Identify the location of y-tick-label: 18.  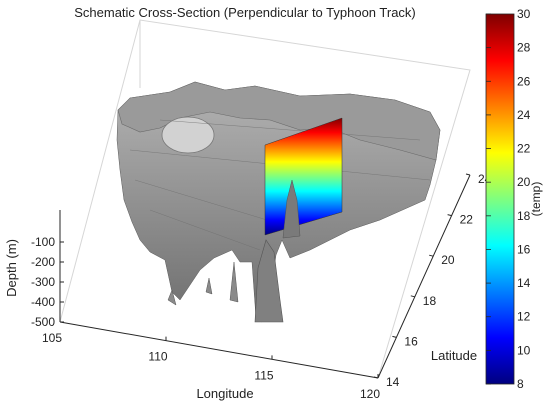
(430, 301).